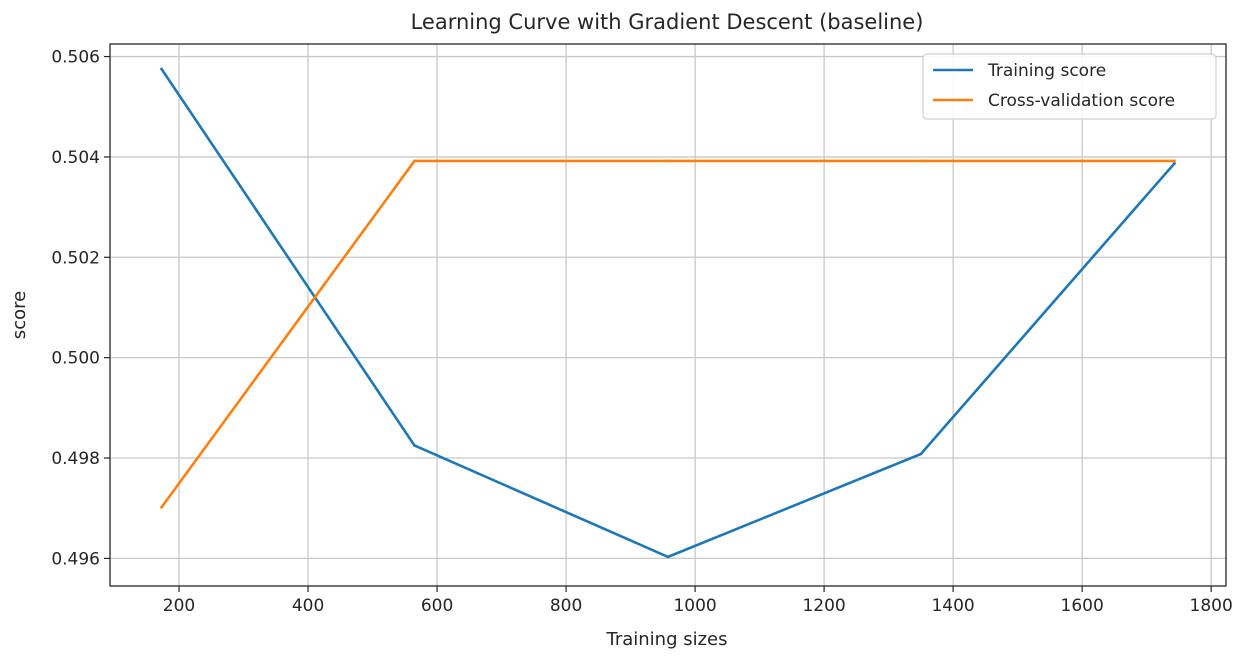 The height and width of the screenshot is (663, 1245). Describe the element at coordinates (308, 606) in the screenshot. I see `x-tick-label: 400` at that location.